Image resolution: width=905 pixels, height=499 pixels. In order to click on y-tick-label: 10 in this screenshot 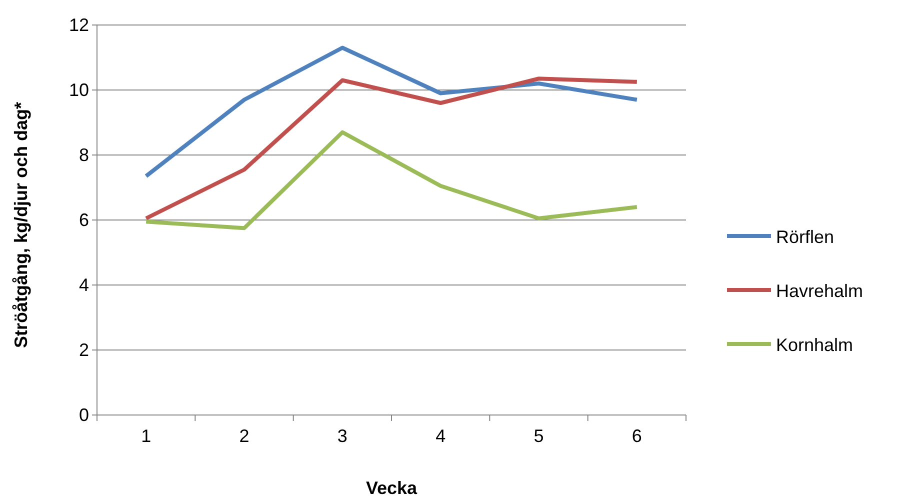, I will do `click(78, 90)`.